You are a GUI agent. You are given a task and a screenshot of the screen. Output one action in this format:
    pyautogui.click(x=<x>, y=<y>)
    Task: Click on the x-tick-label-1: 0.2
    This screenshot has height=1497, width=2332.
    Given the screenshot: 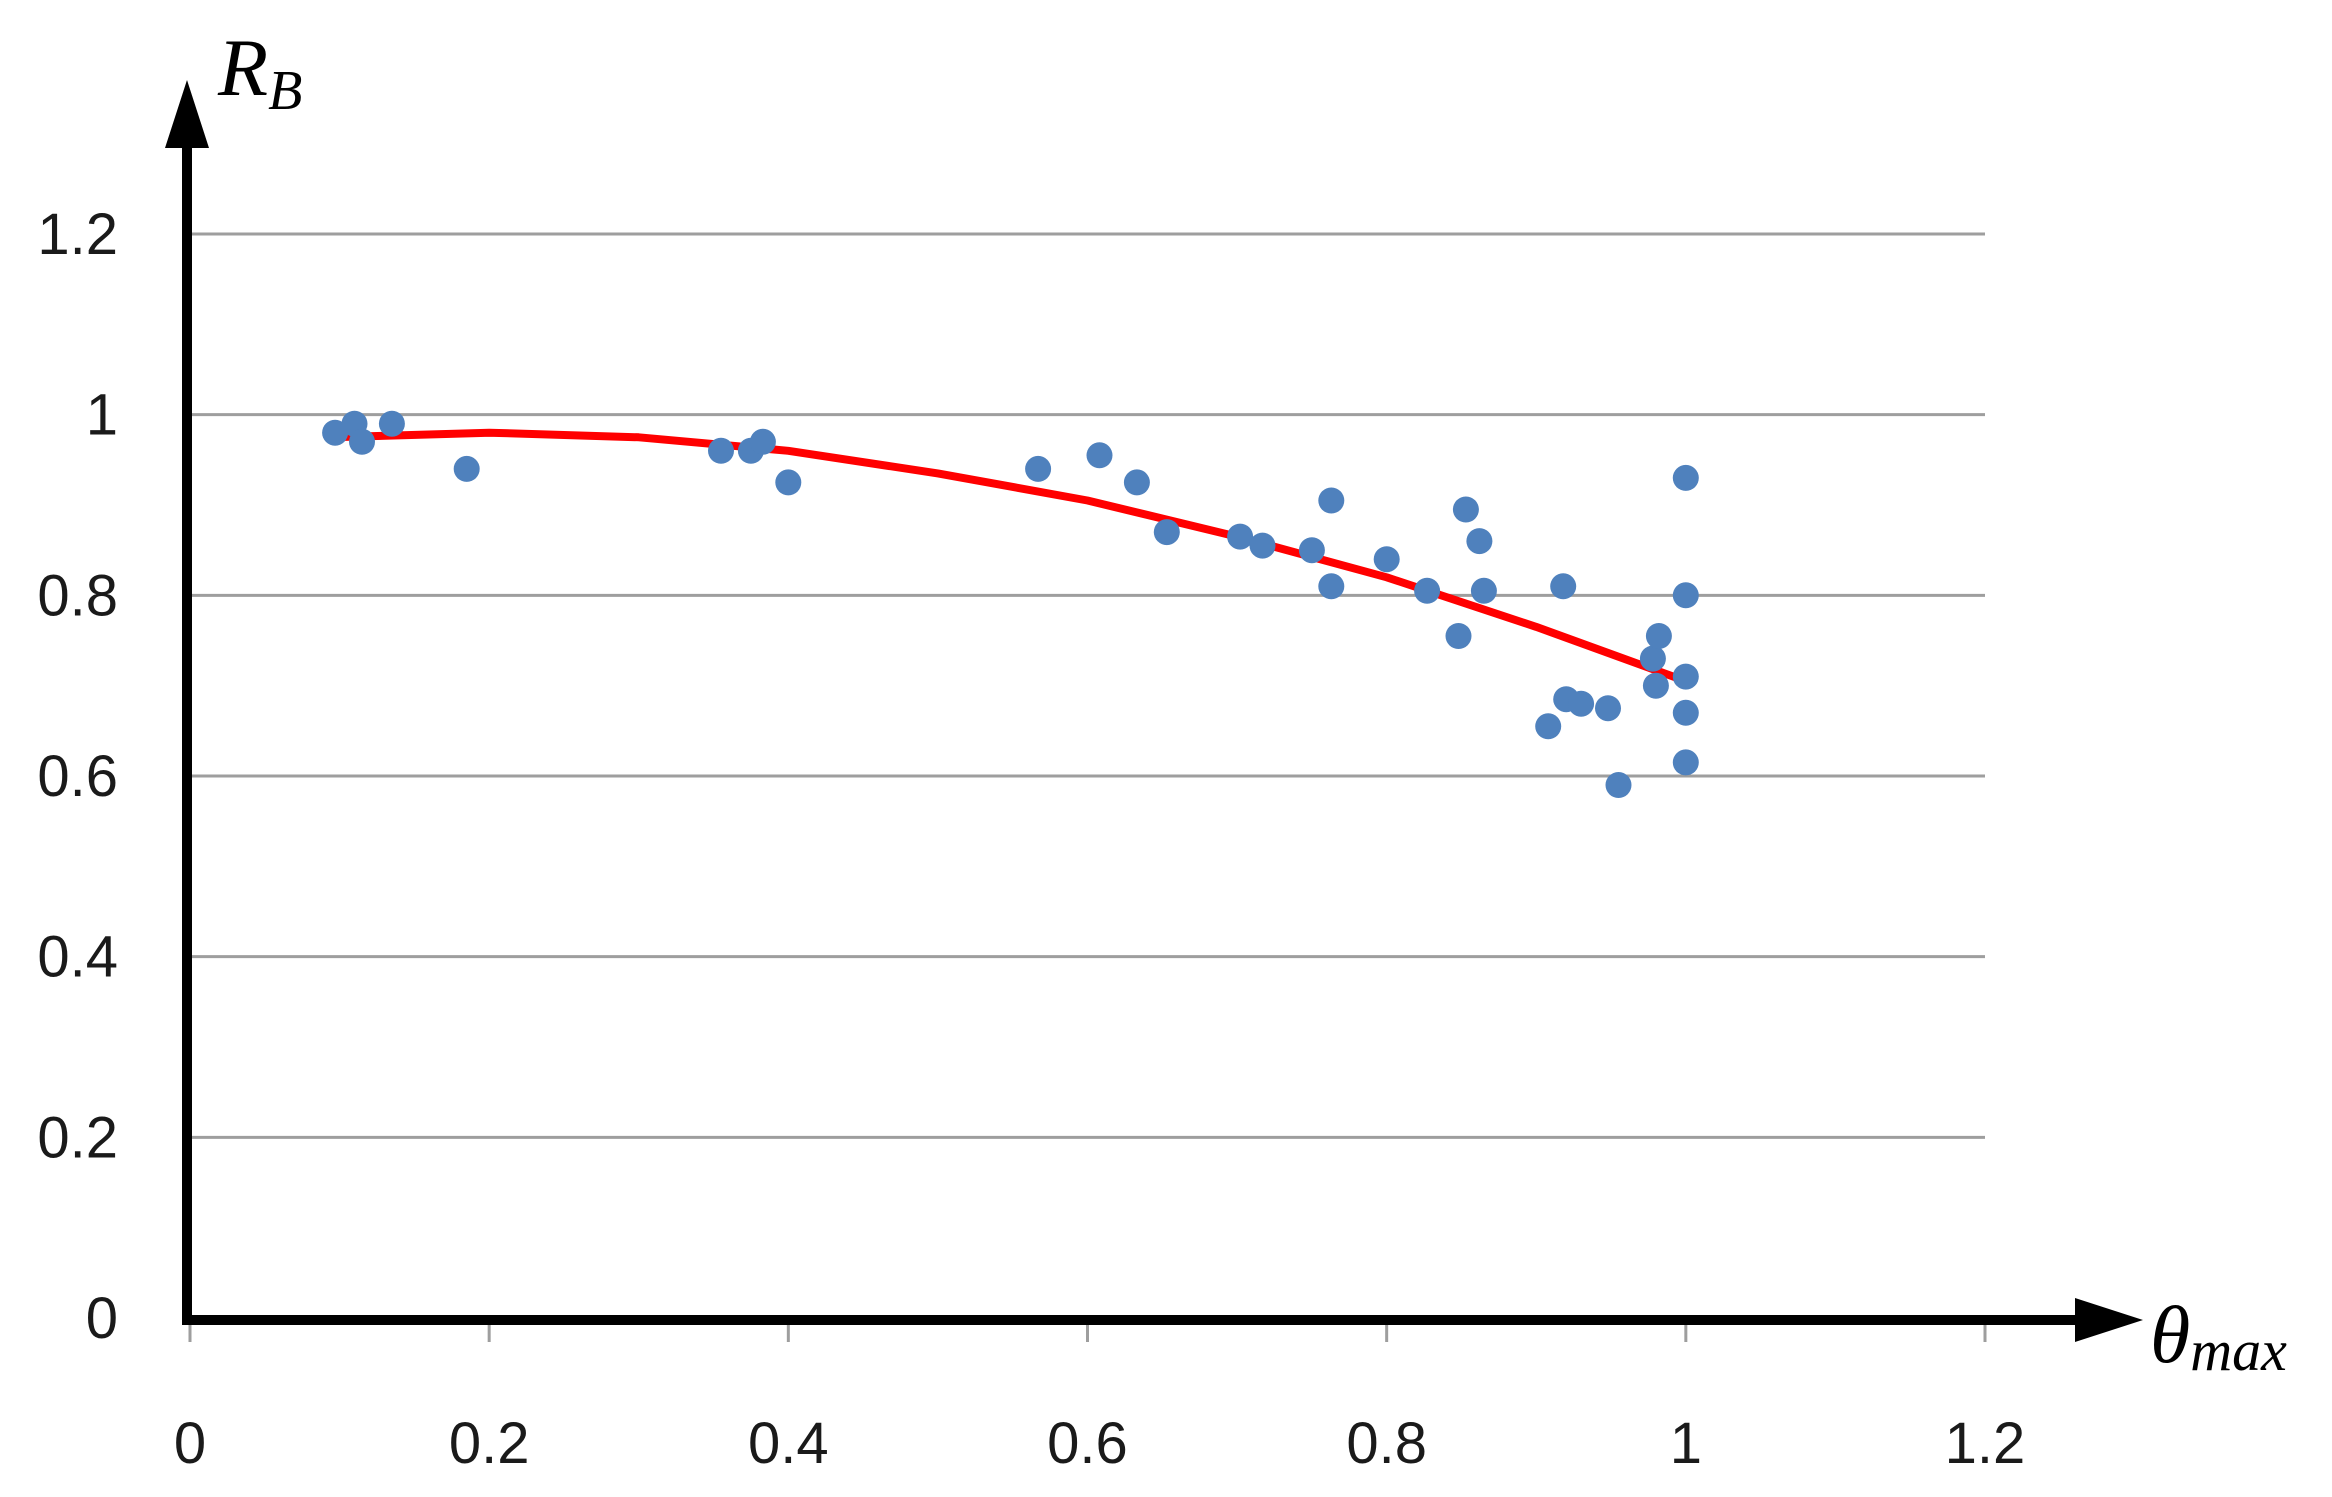 What is the action you would take?
    pyautogui.click(x=489, y=1443)
    